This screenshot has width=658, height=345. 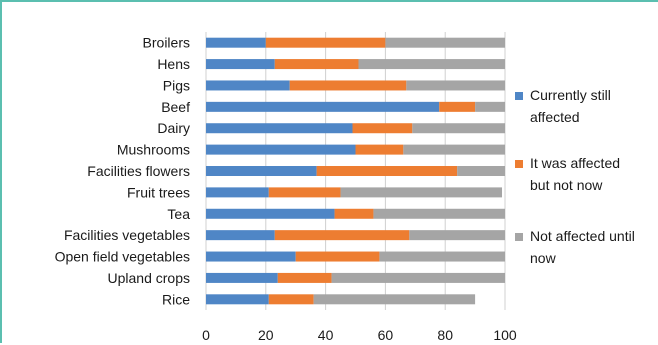 What do you see at coordinates (505, 335) in the screenshot?
I see `x-tick-label: 100` at bounding box center [505, 335].